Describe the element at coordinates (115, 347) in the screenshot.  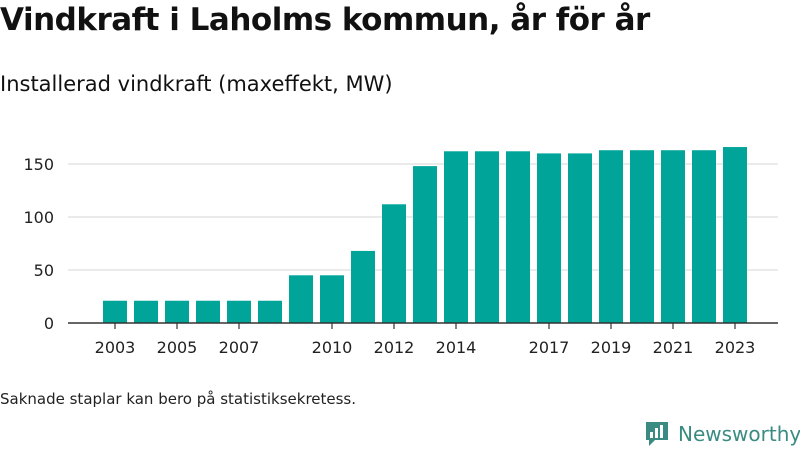
I see `x-tick-label: 2003` at that location.